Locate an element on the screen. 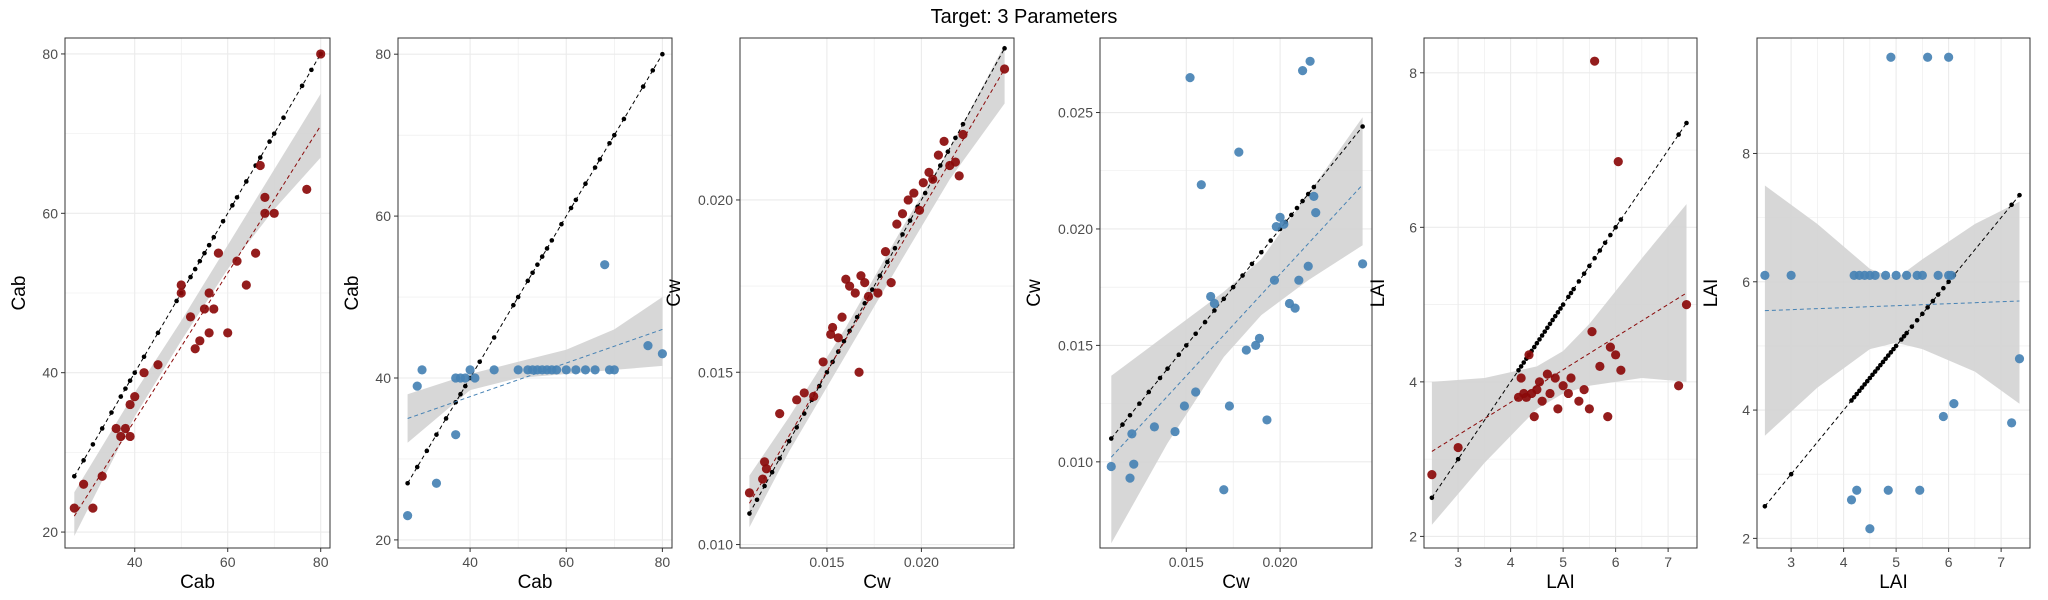 This screenshot has height=600, width=2048. reference-line is located at coordinates (1237, 282).